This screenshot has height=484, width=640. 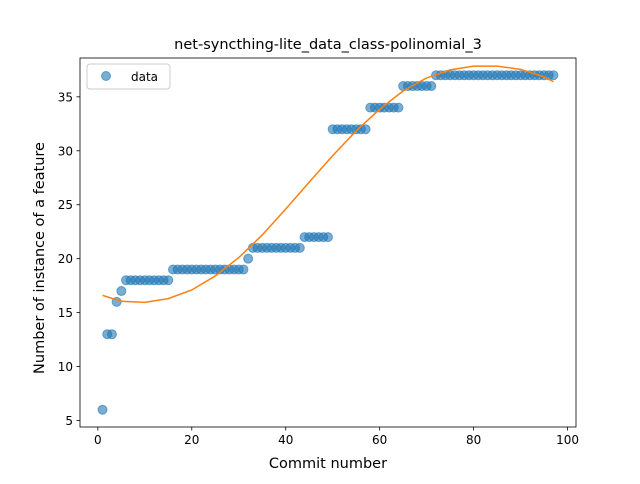 I want to click on y-tick-label: 5, so click(x=69, y=421).